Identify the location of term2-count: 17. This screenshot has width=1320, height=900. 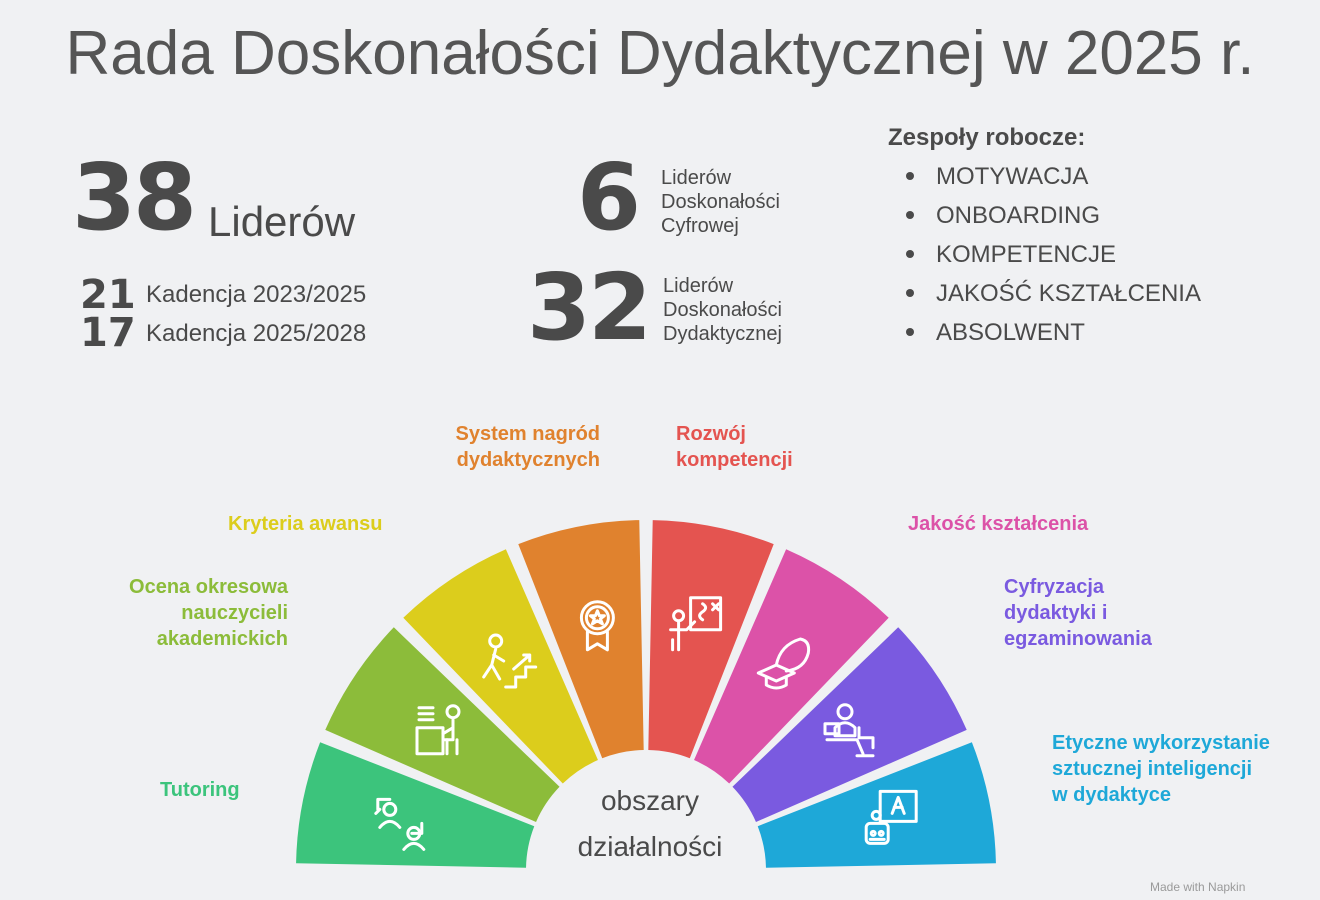
(108, 333).